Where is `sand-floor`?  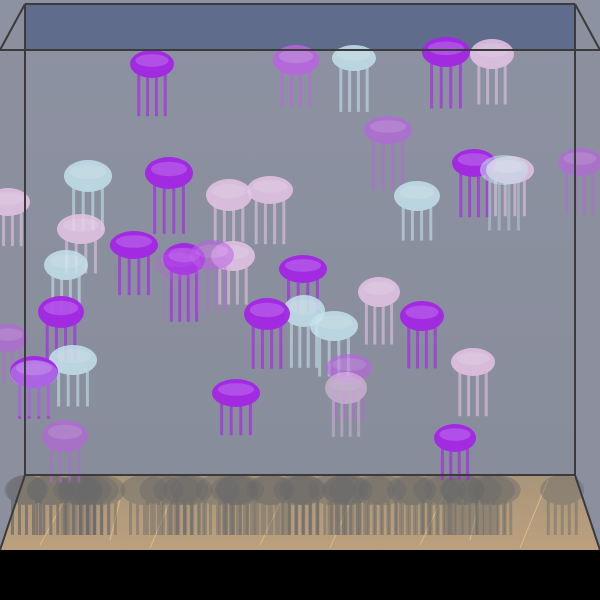 sand-floor is located at coordinates (300, 512).